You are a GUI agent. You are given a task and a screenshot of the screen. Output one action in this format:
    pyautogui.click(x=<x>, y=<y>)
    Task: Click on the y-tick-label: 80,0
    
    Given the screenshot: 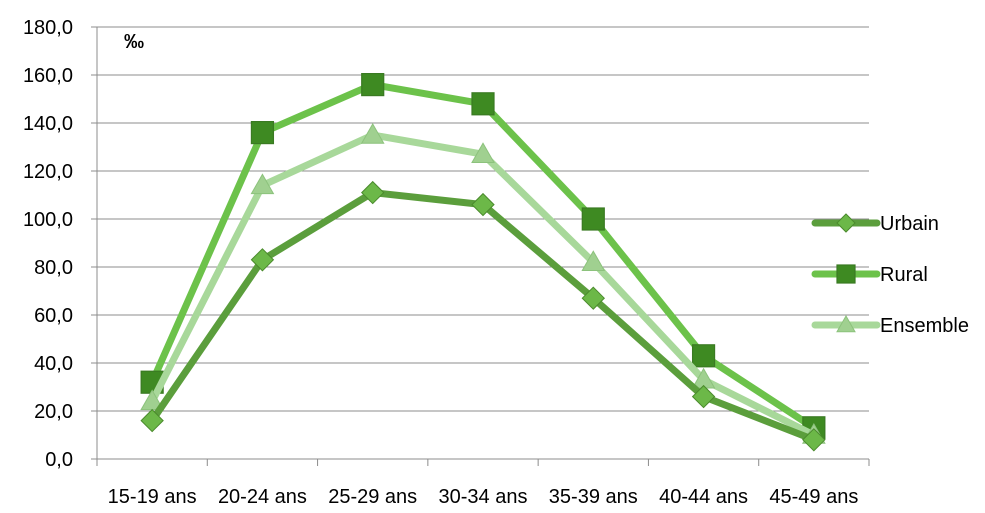 What is the action you would take?
    pyautogui.click(x=53, y=268)
    